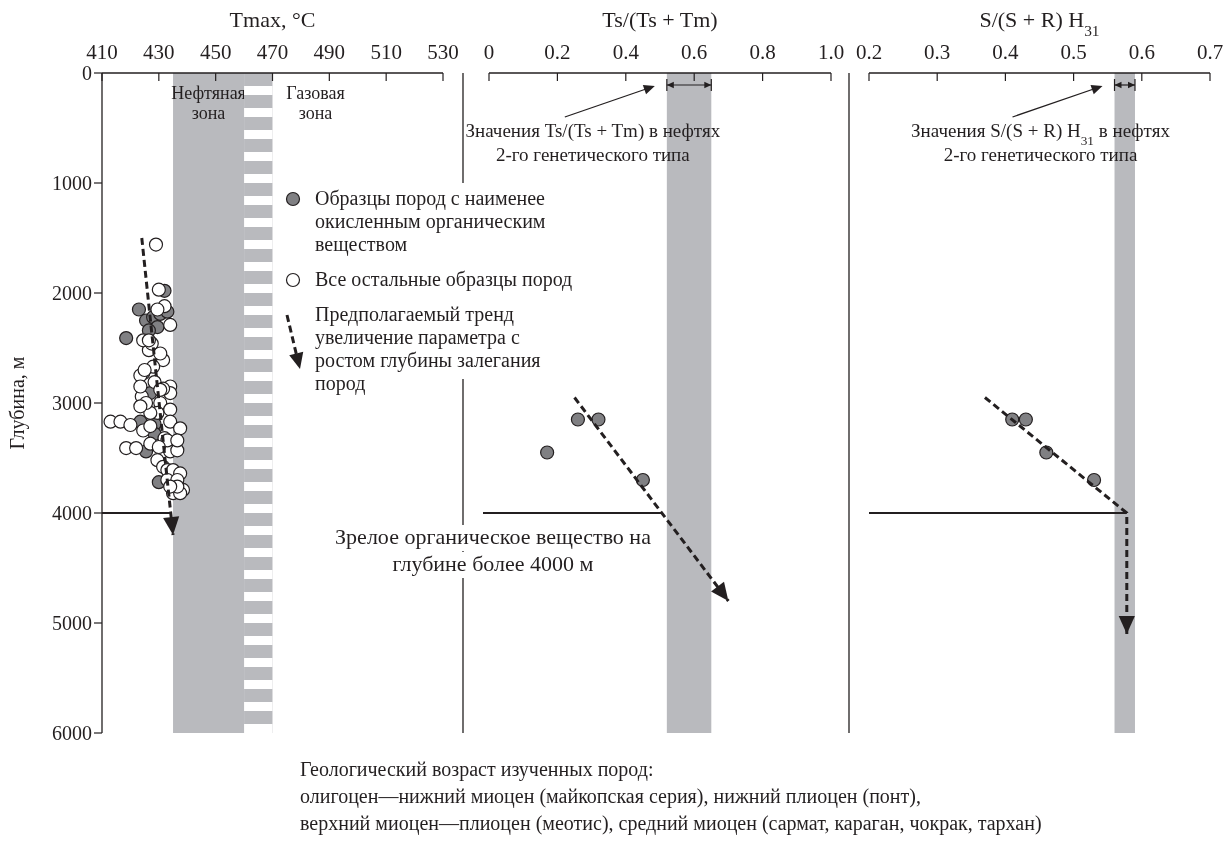 The width and height of the screenshot is (1226, 841). Describe the element at coordinates (443, 52) in the screenshot. I see `x-tick-label: 530` at that location.